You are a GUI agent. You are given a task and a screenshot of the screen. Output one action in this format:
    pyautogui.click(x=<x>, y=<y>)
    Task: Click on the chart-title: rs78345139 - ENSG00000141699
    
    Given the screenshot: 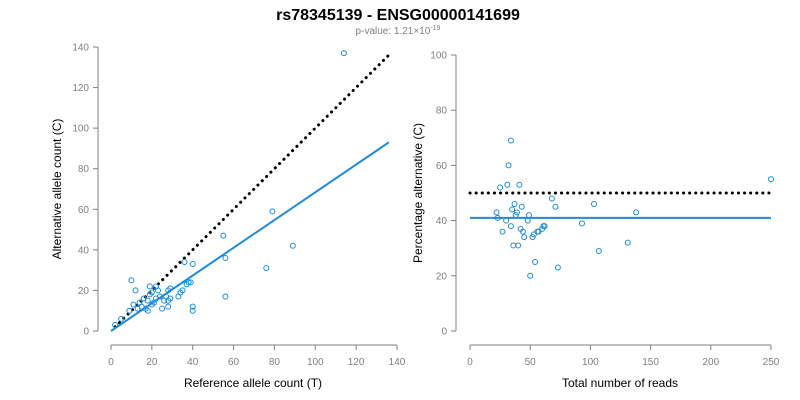 What is the action you would take?
    pyautogui.click(x=398, y=15)
    